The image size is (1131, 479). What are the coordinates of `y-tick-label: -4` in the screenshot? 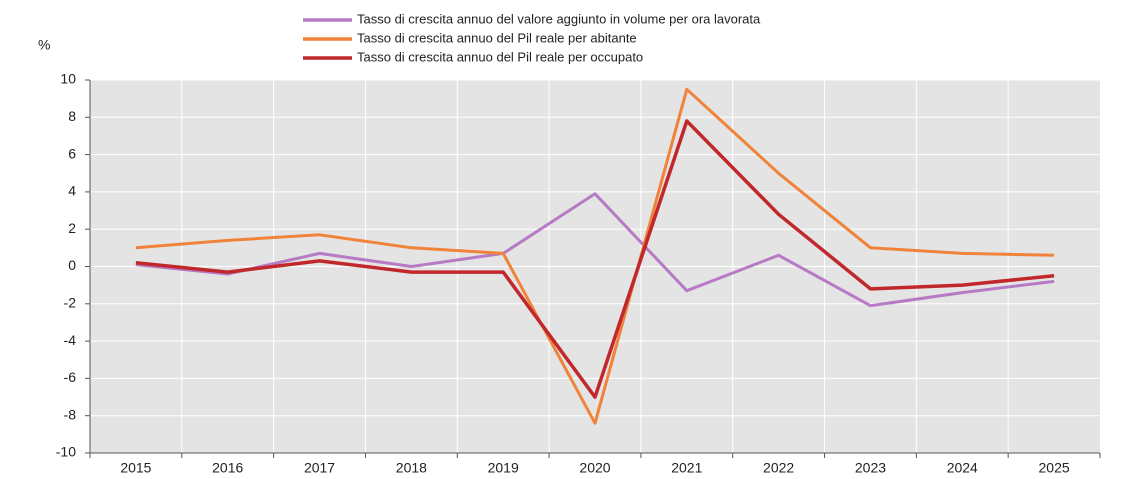 It's located at (70, 340).